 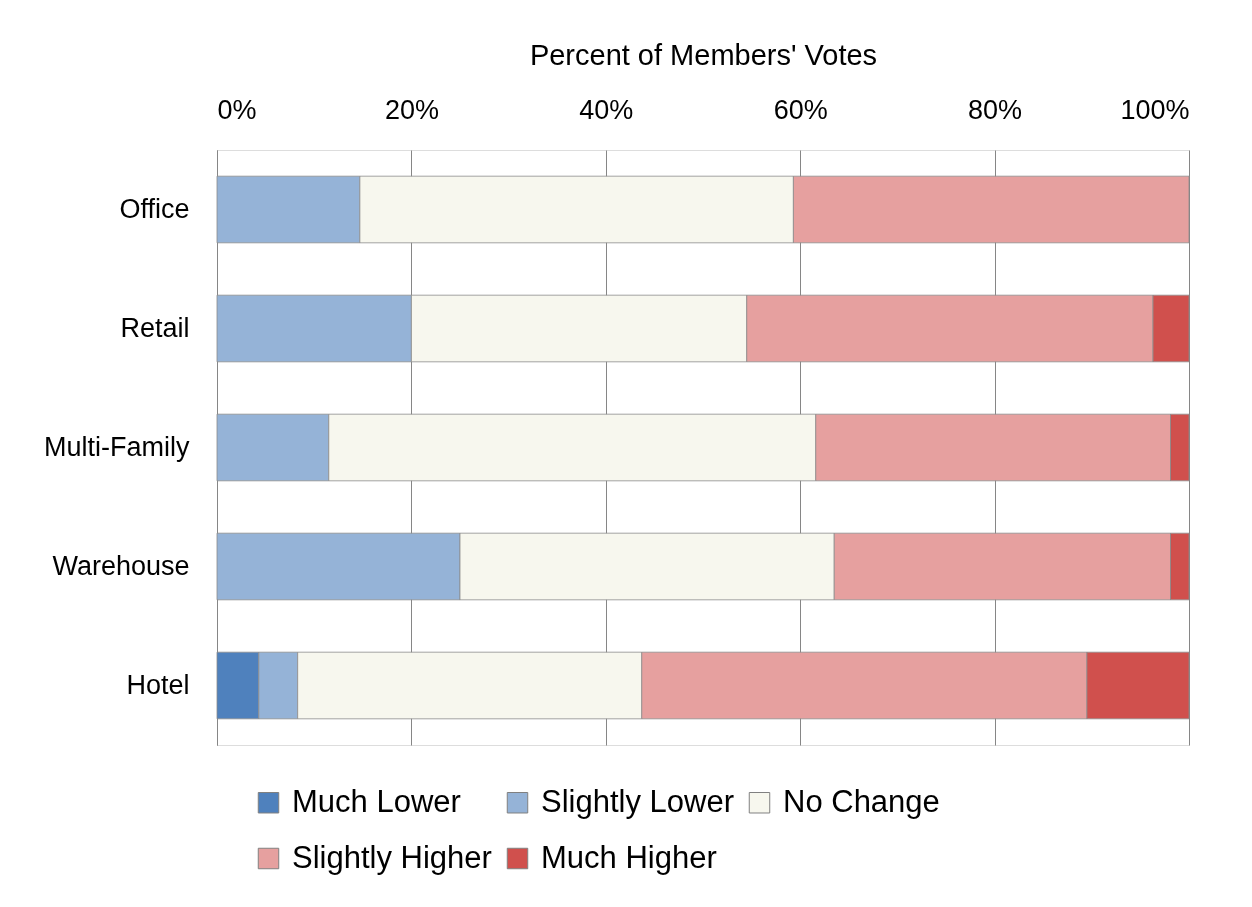 What do you see at coordinates (237, 109) in the screenshot?
I see `x-tick-label: 0%` at bounding box center [237, 109].